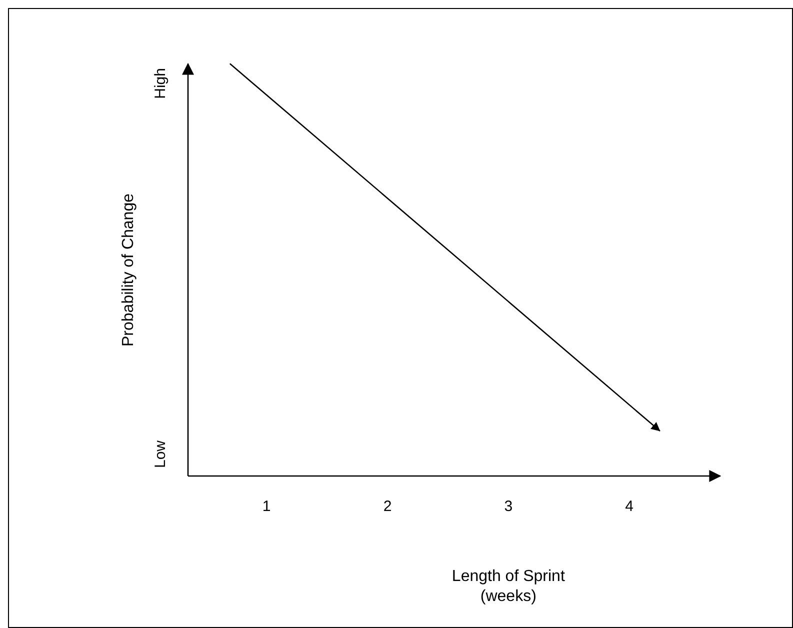 This screenshot has height=628, width=793. I want to click on x-tick-label: 1, so click(266, 506).